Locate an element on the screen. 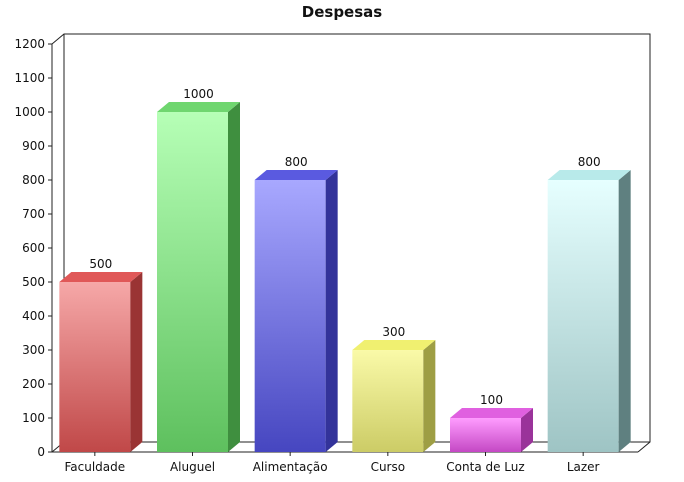 The width and height of the screenshot is (684, 482). x-tick-label: Alimentação is located at coordinates (290, 467).